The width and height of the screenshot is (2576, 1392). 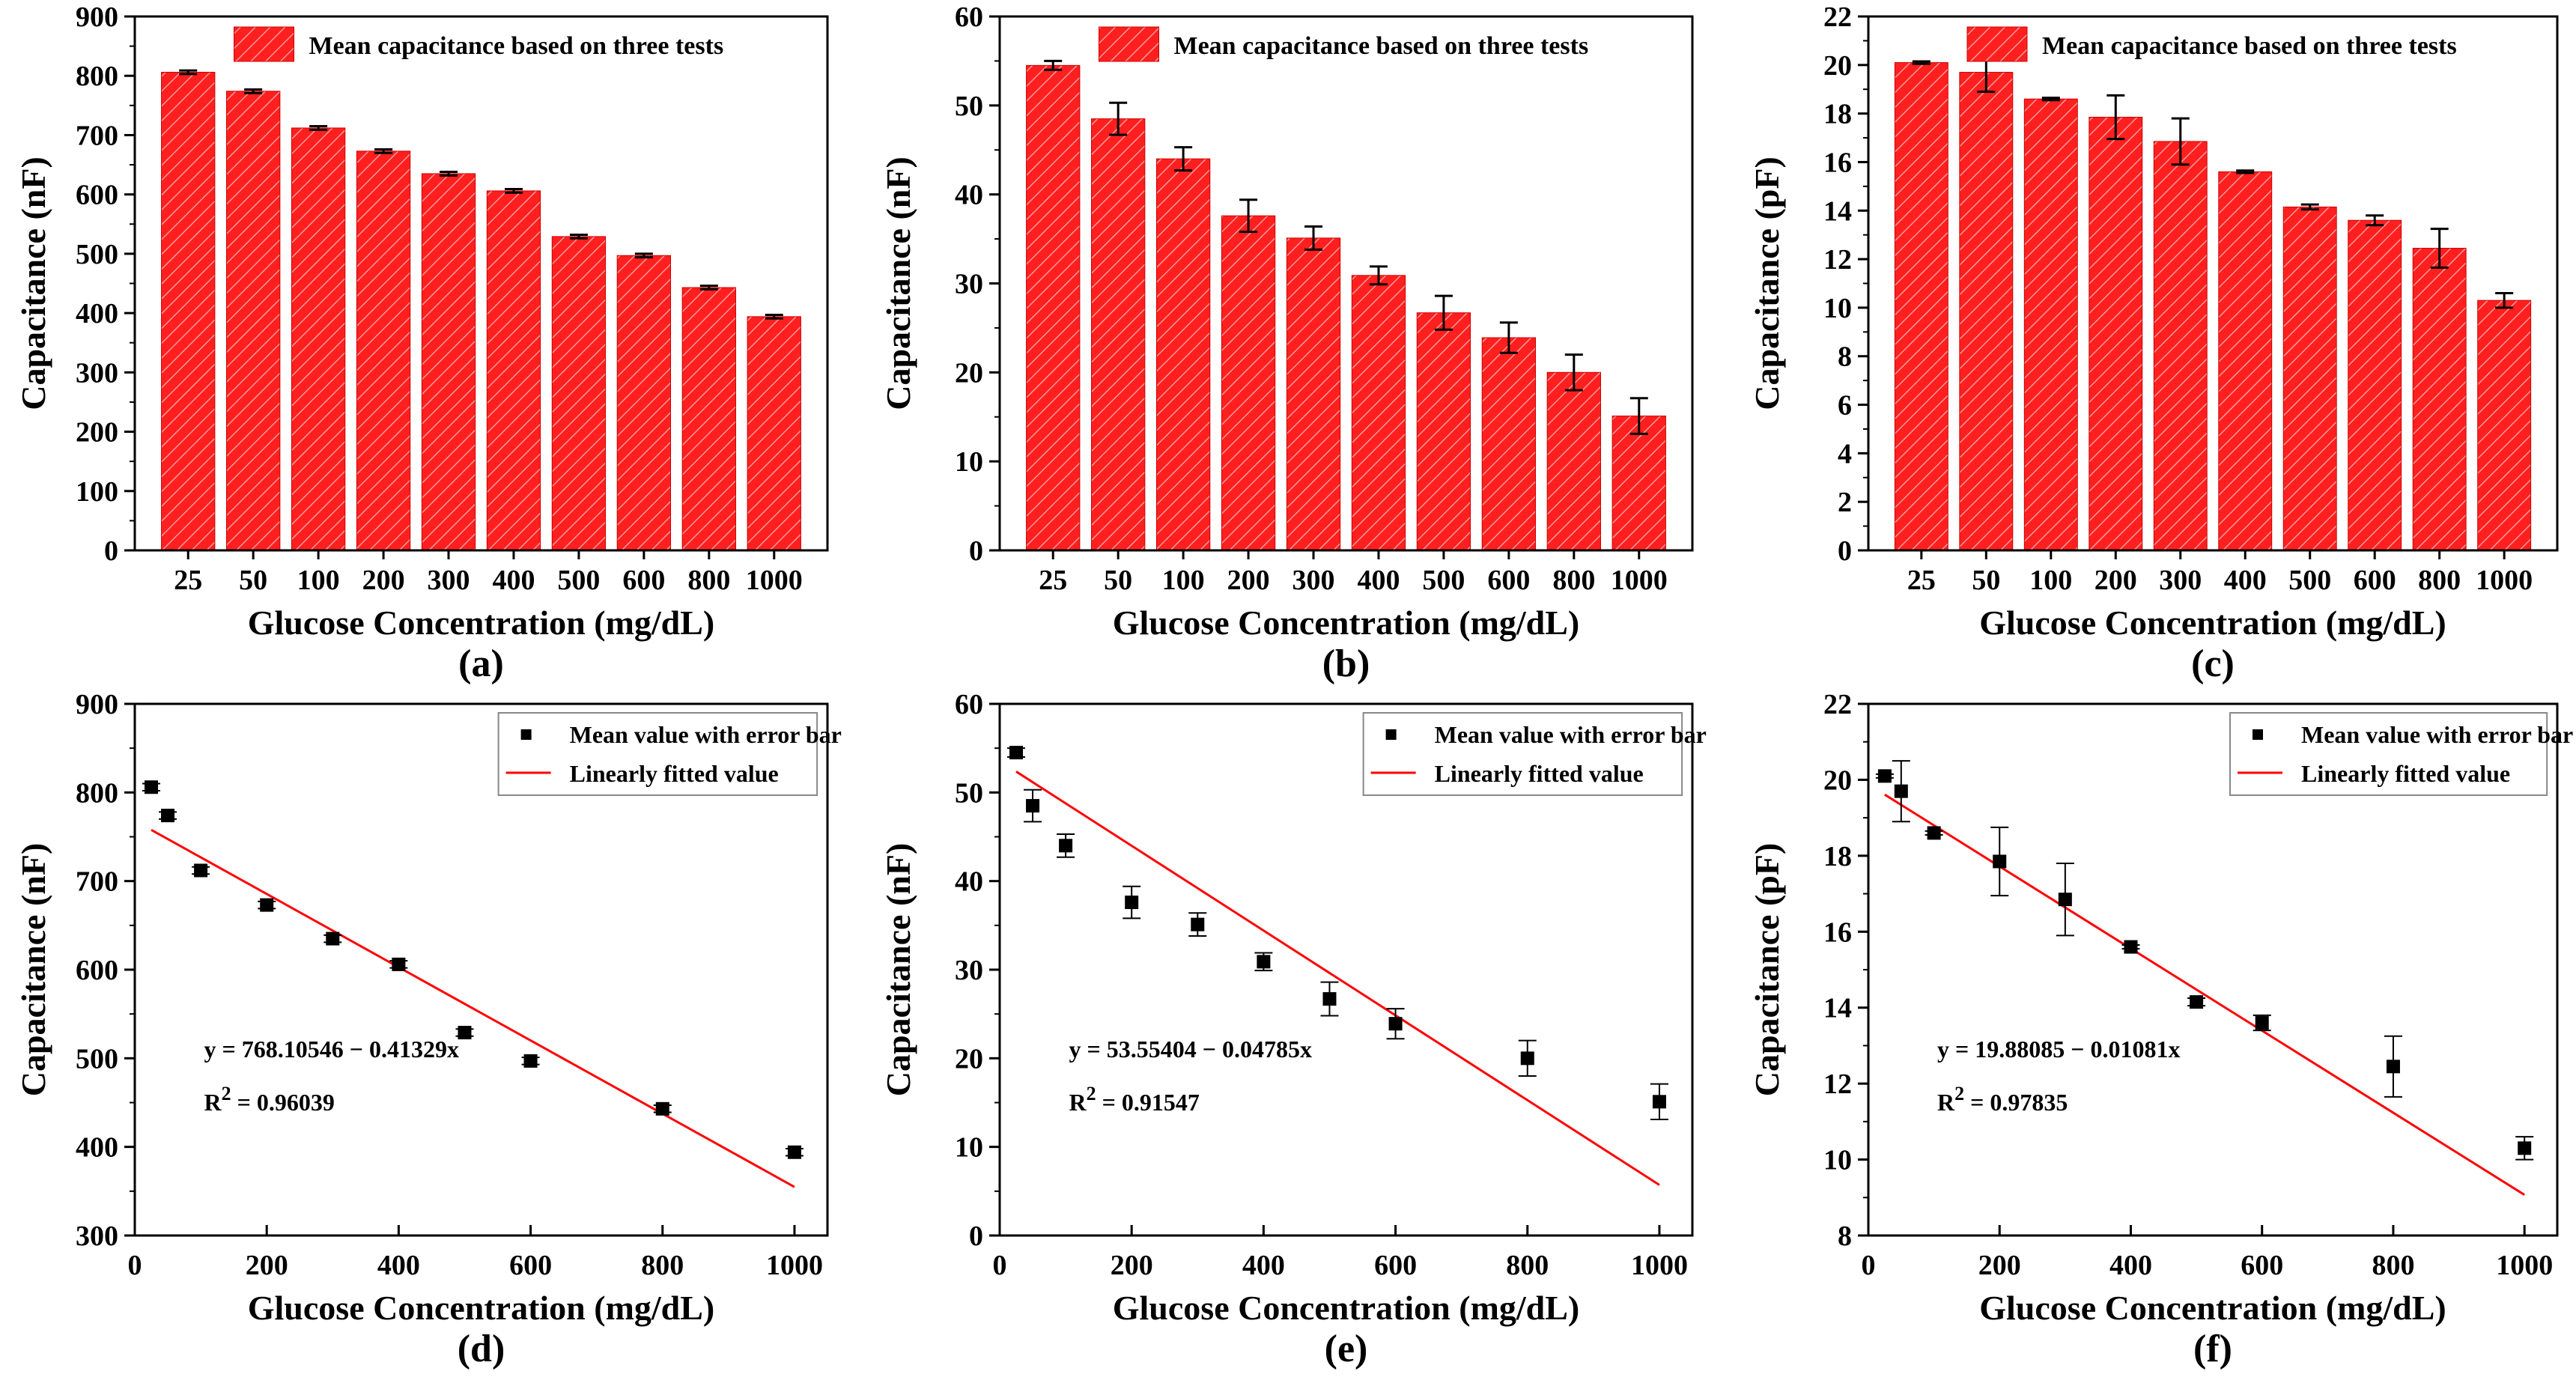 I want to click on panel-letter: (c), so click(x=2213, y=663).